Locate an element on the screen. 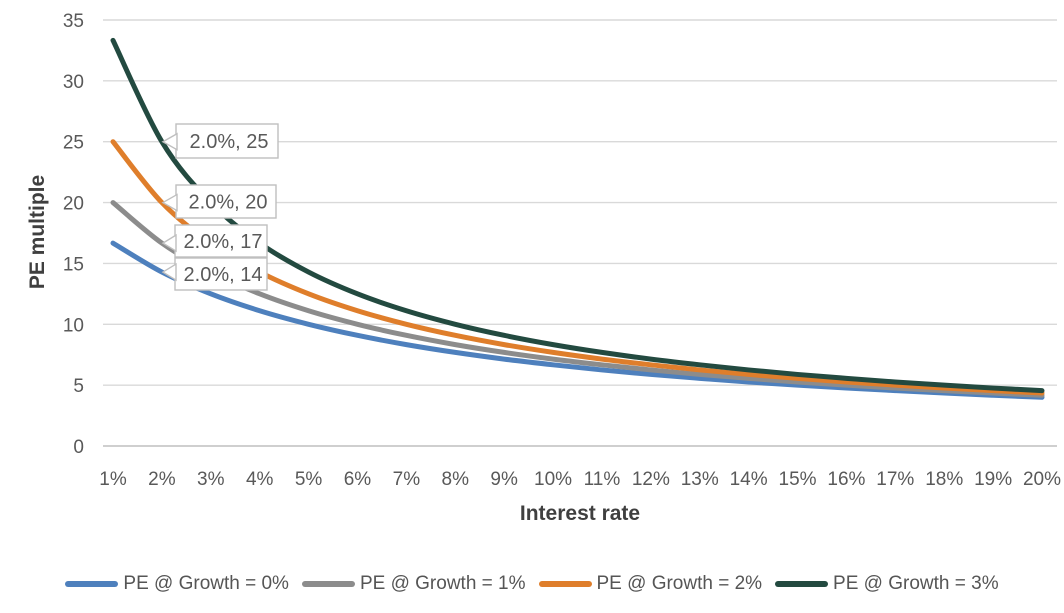  data-callout-label: 2.0%, 17 is located at coordinates (223, 242).